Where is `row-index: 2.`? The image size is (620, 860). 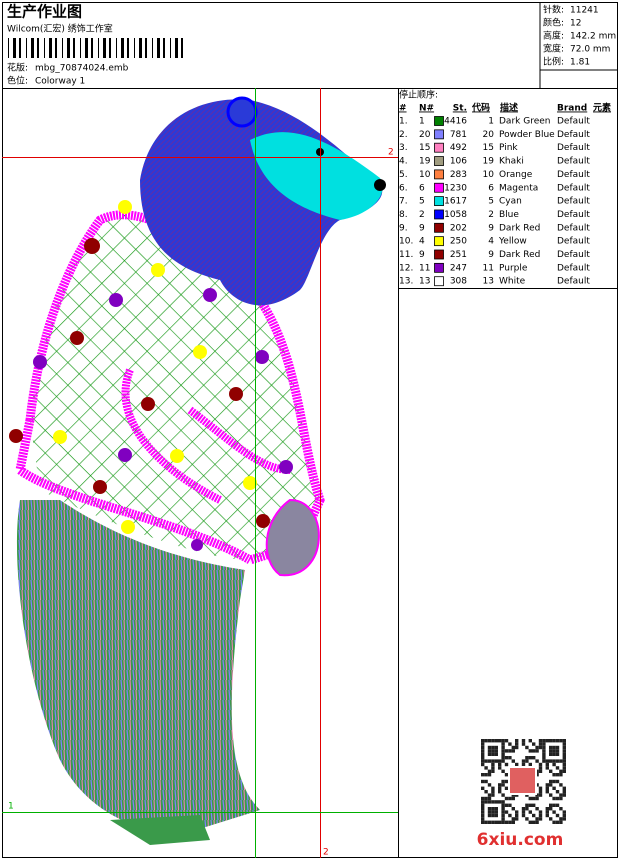 row-index: 2. is located at coordinates (403, 135).